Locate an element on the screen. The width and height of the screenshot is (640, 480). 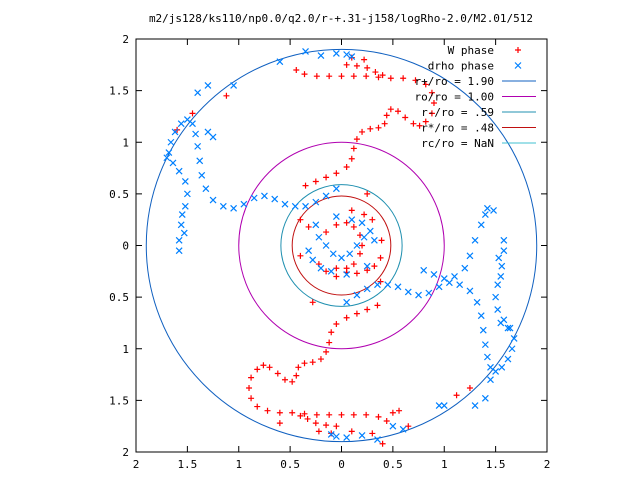
x-tick-label: 0.5 is located at coordinates (393, 464).